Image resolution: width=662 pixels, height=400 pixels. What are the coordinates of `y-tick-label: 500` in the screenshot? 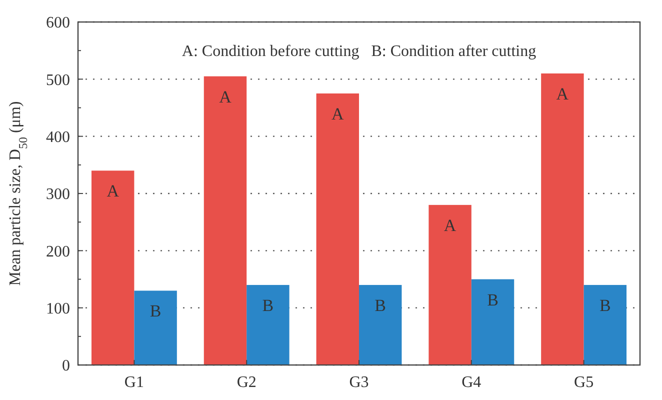 It's located at (58, 80).